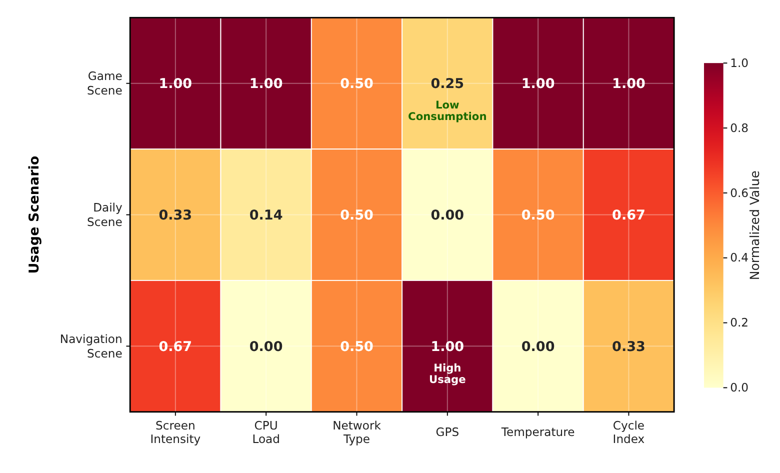 Image resolution: width=780 pixels, height=473 pixels. Describe the element at coordinates (739, 193) in the screenshot. I see `color-bar-label: 0.6` at that location.